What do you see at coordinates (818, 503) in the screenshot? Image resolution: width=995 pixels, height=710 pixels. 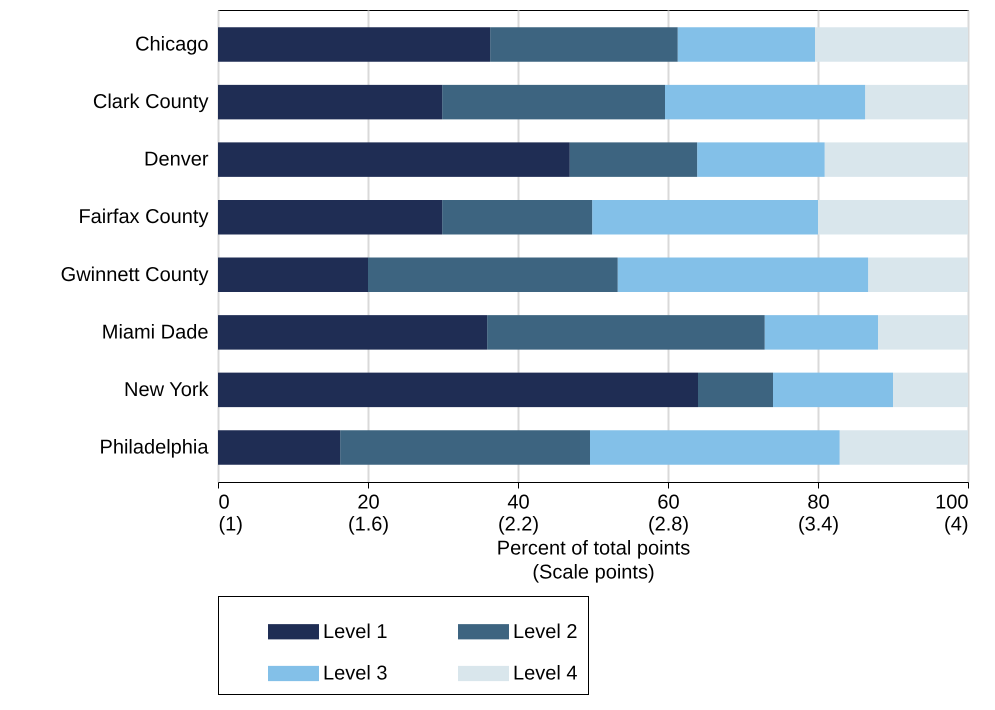 I see `x-tick-label: 80` at bounding box center [818, 503].